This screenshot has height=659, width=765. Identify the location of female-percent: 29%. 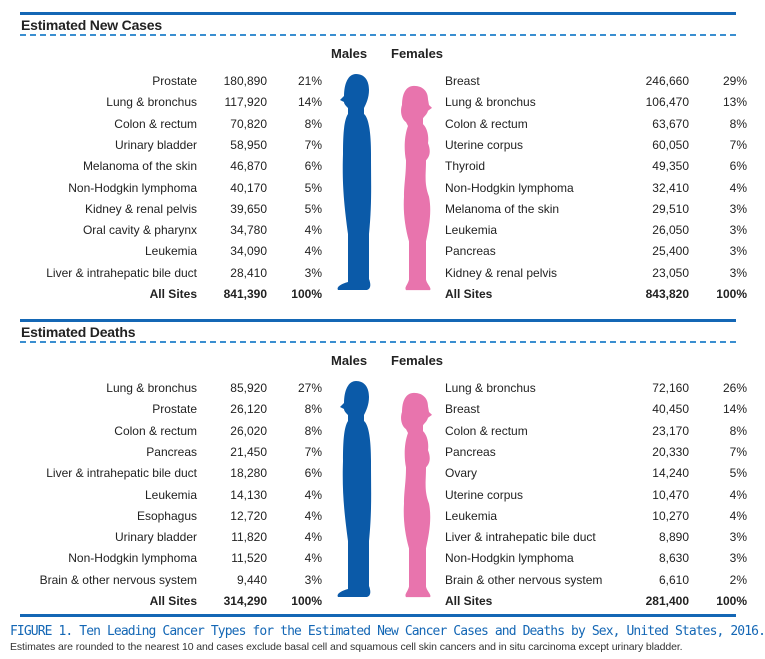
(734, 81).